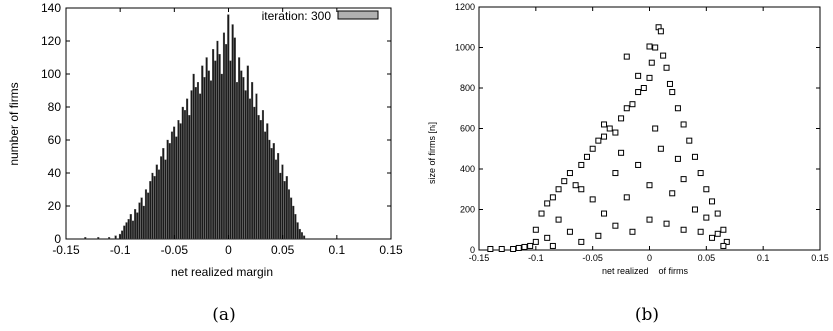  What do you see at coordinates (14, 123) in the screenshot?
I see `histogram-y-axis-title: number of firms` at bounding box center [14, 123].